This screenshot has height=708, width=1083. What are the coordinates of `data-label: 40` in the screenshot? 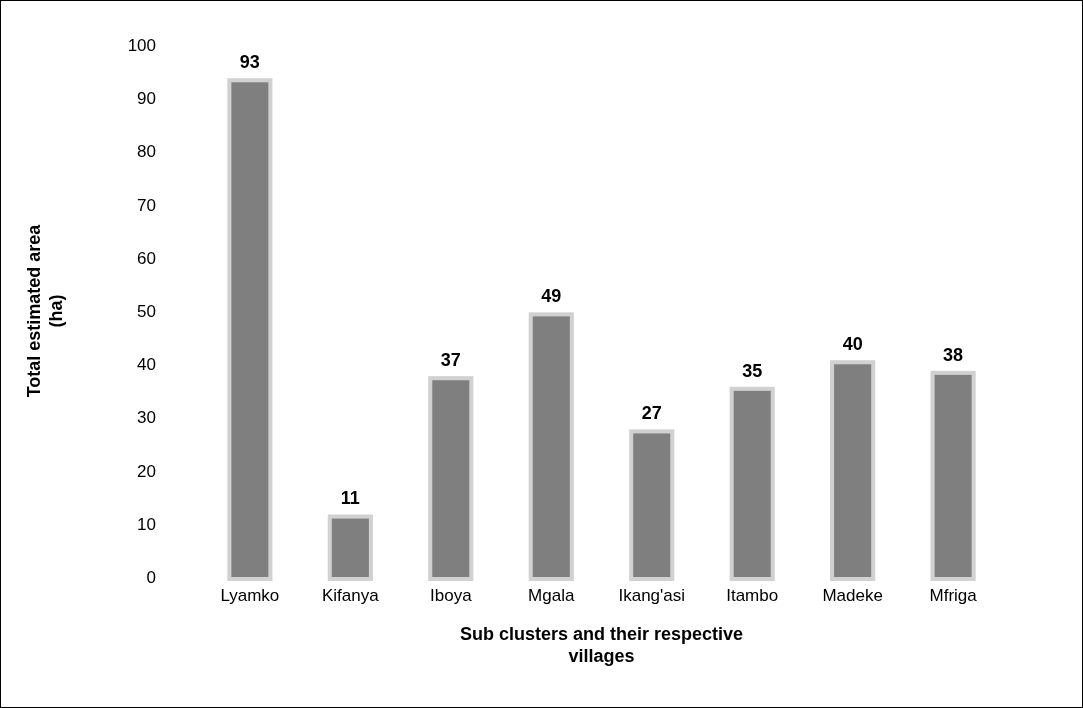 It's located at (852, 344).